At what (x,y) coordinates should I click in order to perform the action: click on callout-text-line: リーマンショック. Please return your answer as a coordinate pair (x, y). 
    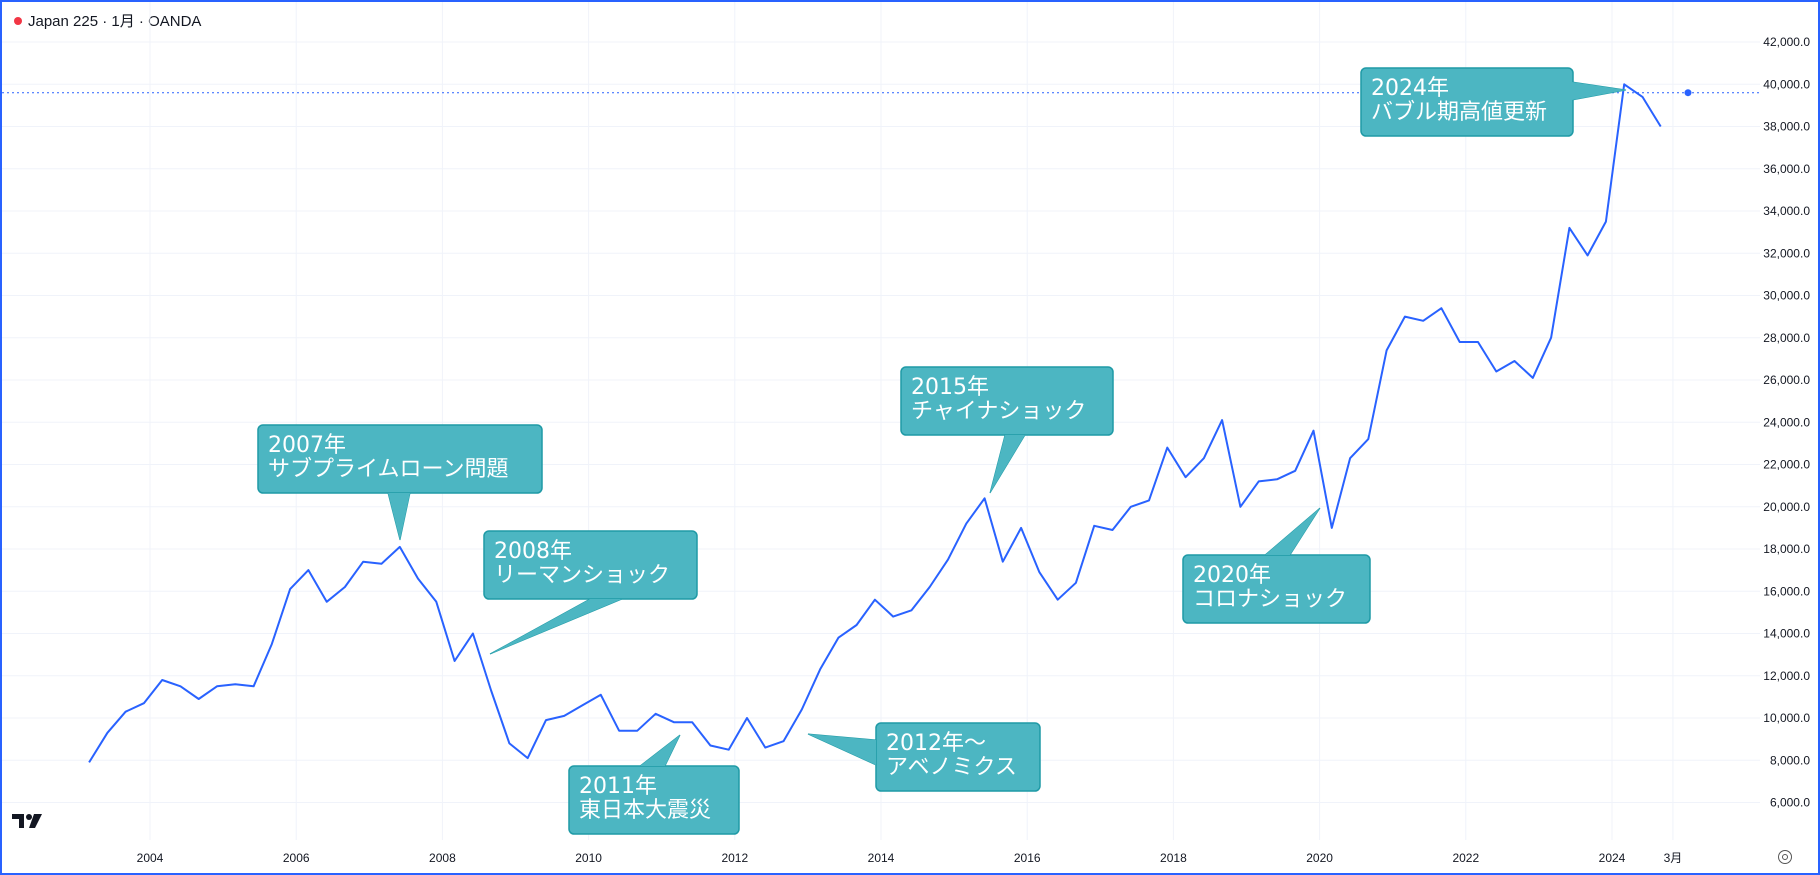
    Looking at the image, I should click on (582, 575).